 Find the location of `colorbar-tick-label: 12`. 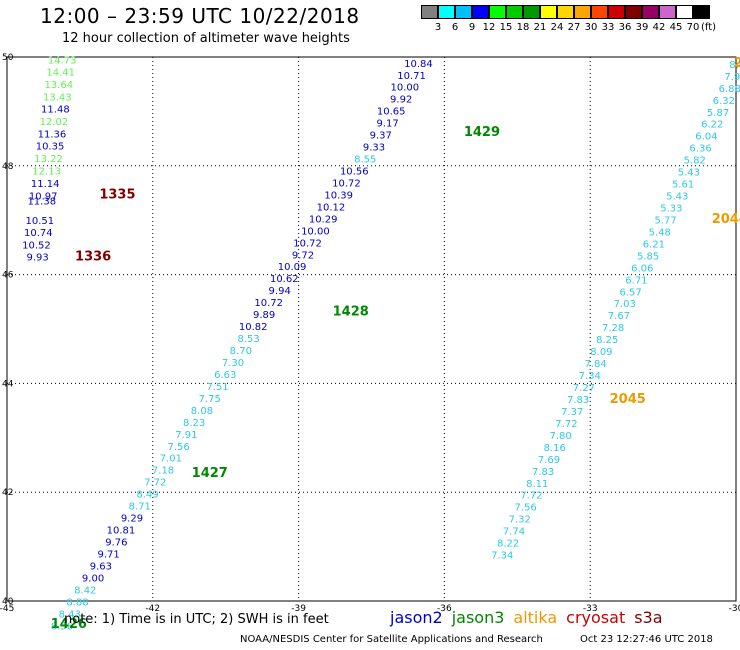

colorbar-tick-label: 12 is located at coordinates (489, 27).